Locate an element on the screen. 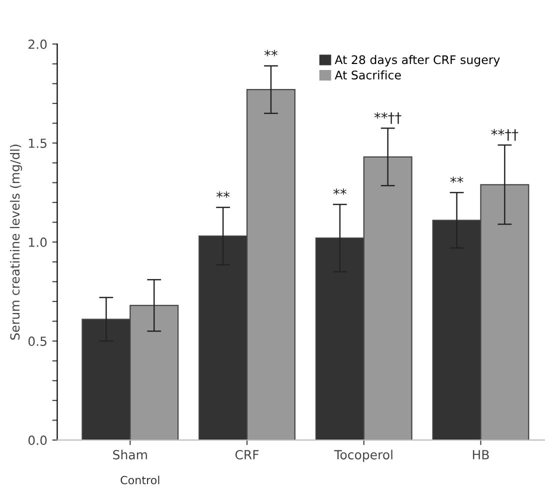 This screenshot has width=545, height=495. x-tick-label: Sham is located at coordinates (130, 455).